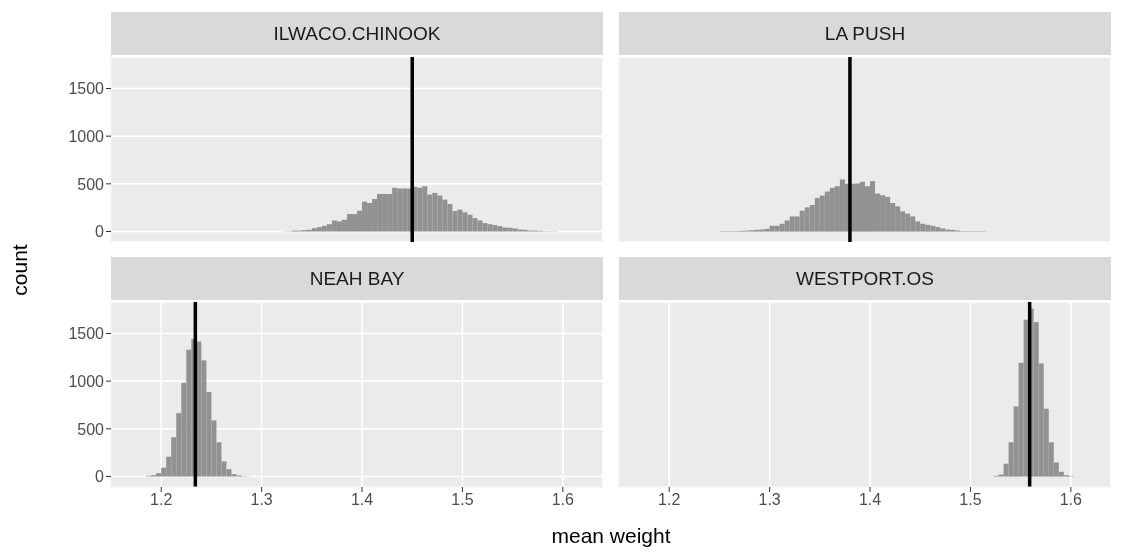 The image size is (1127, 556). I want to click on chart-title: ILWACO.CHINOOK, so click(357, 33).